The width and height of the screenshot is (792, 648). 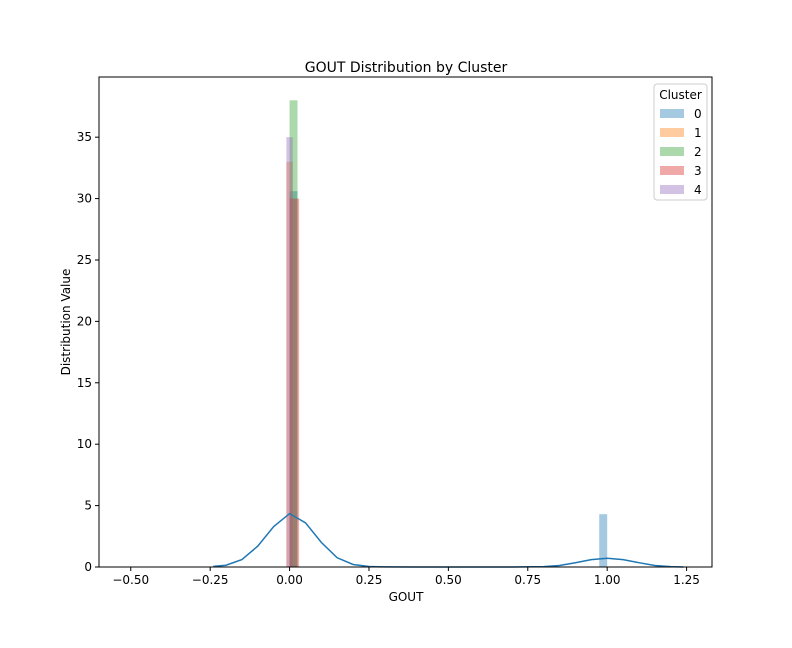 I want to click on y-tick-label: 30, so click(x=84, y=199).